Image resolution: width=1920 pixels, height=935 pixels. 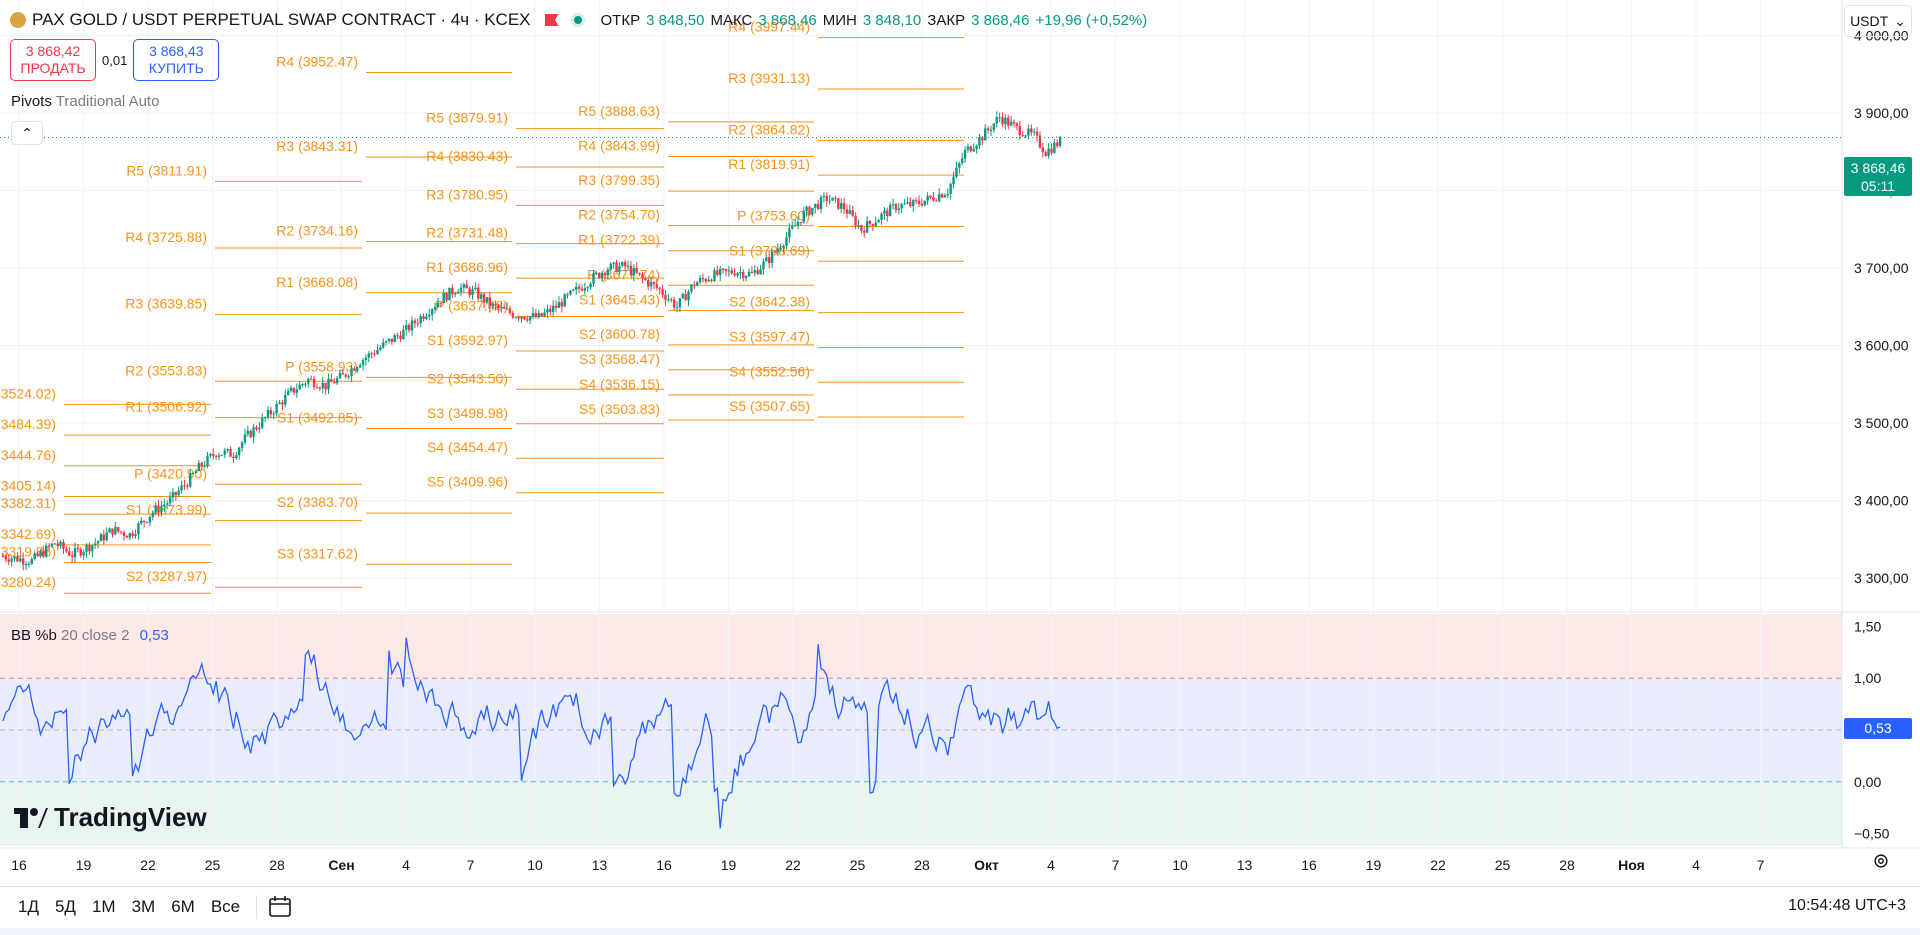 What do you see at coordinates (1872, 834) in the screenshot?
I see `bb-axis-label: −0,50` at bounding box center [1872, 834].